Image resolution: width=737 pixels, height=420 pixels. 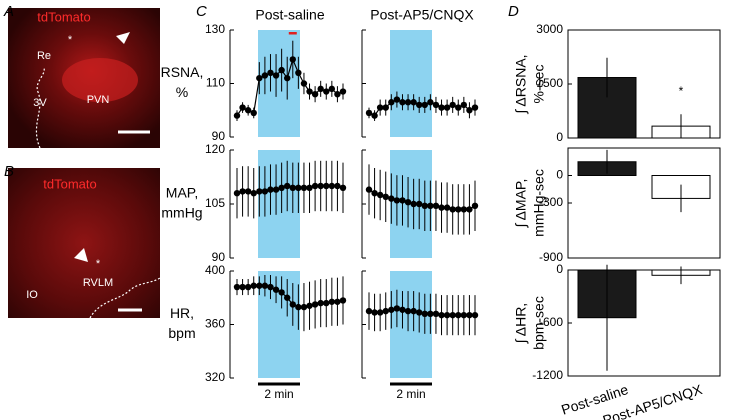 I want to click on y-axis-label: HR,, so click(x=182, y=313).